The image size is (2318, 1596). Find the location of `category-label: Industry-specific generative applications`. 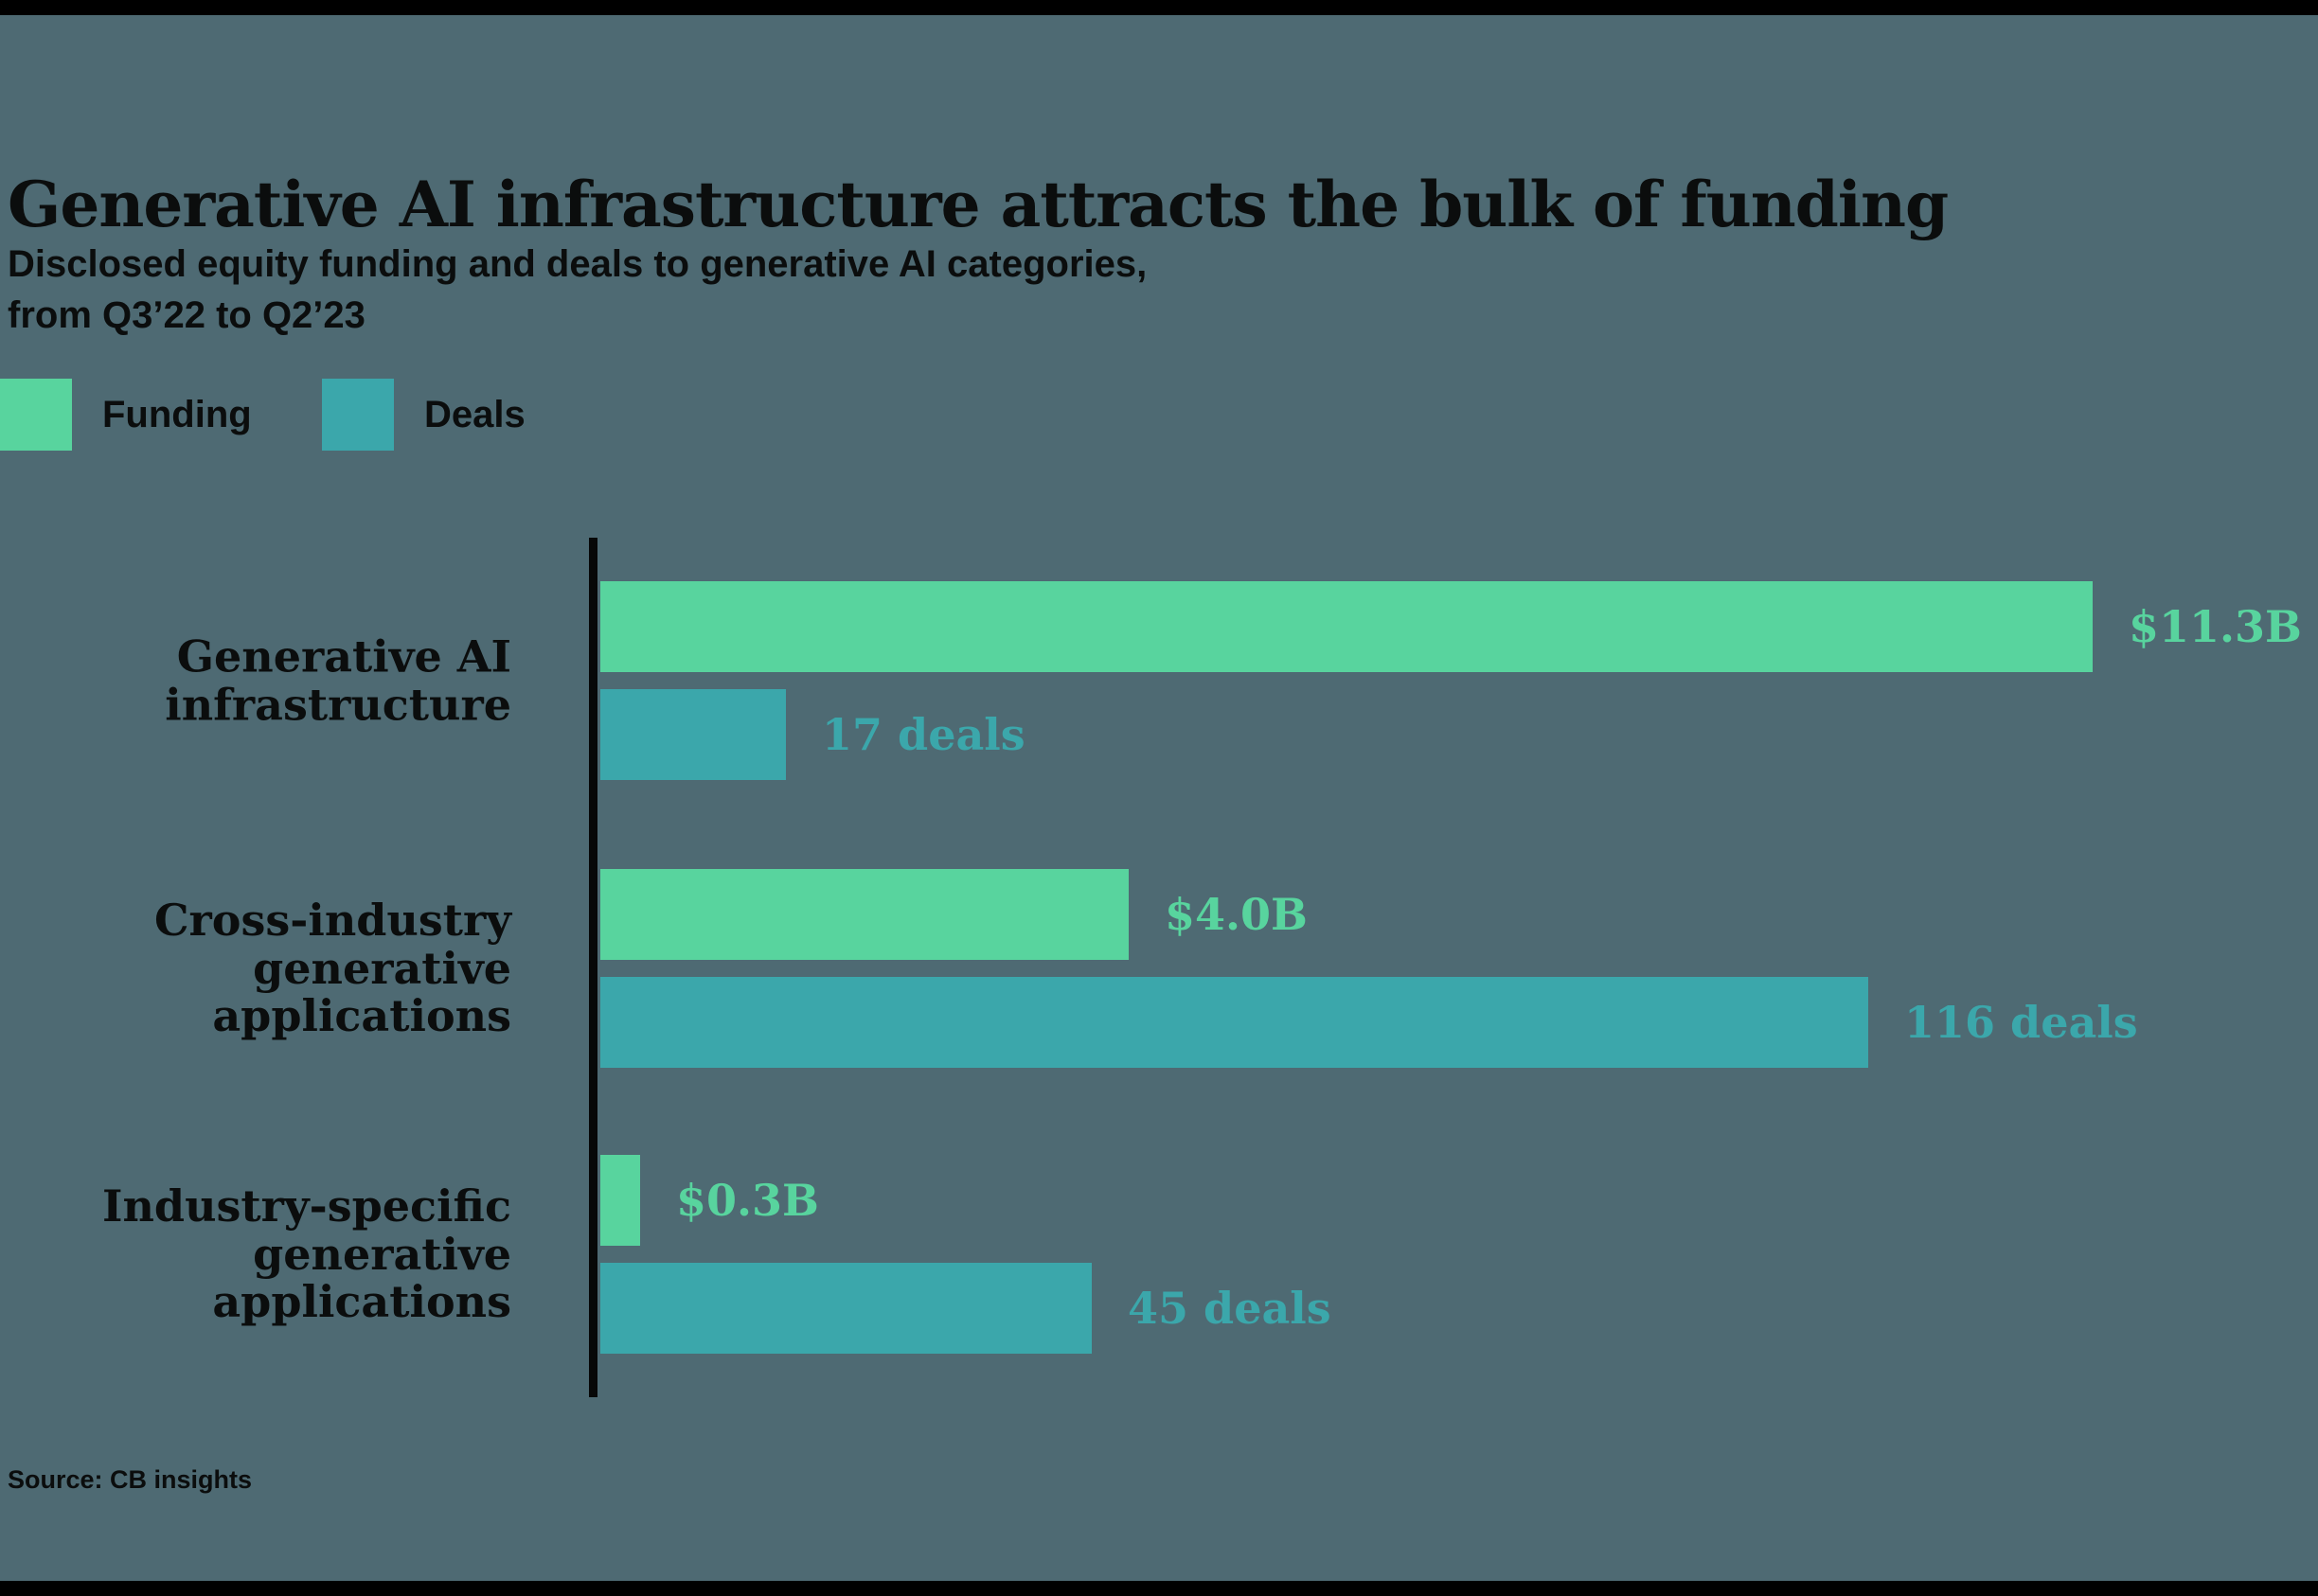

category-label: Industry-specific generative applications is located at coordinates (306, 1254).